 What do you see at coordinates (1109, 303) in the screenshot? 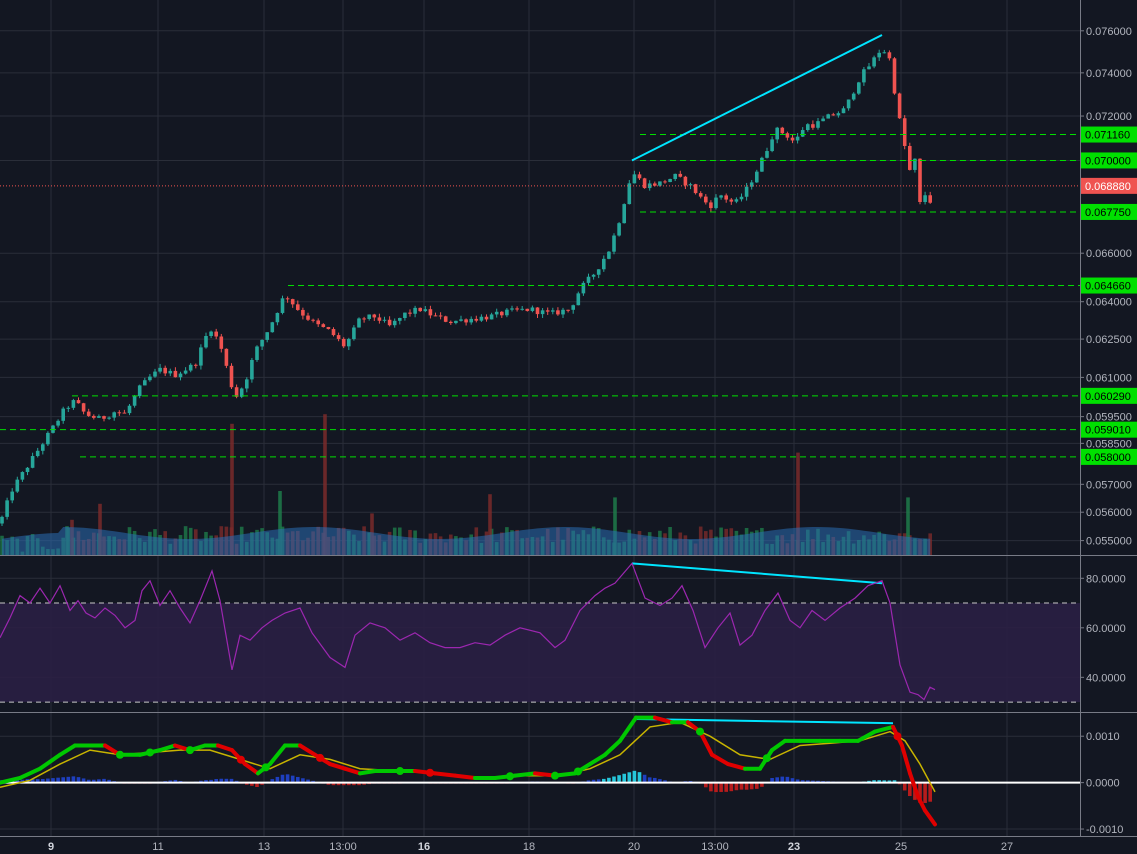
I see `y-tick-label: 0.064000` at bounding box center [1109, 303].